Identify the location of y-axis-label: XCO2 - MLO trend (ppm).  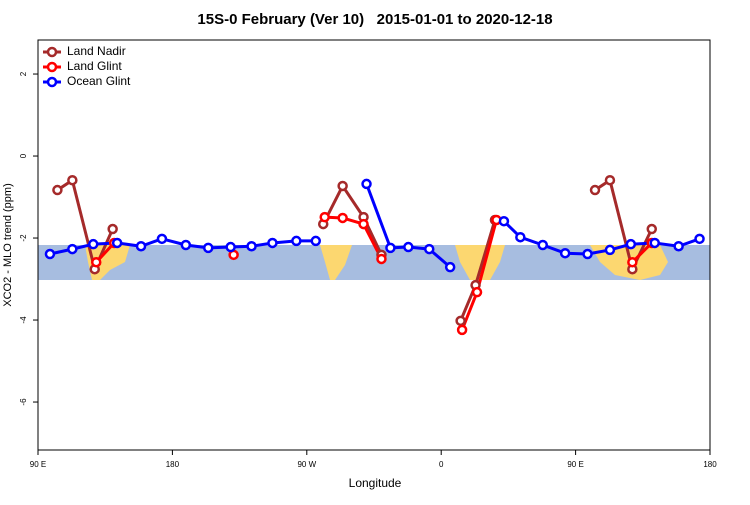
(8, 244).